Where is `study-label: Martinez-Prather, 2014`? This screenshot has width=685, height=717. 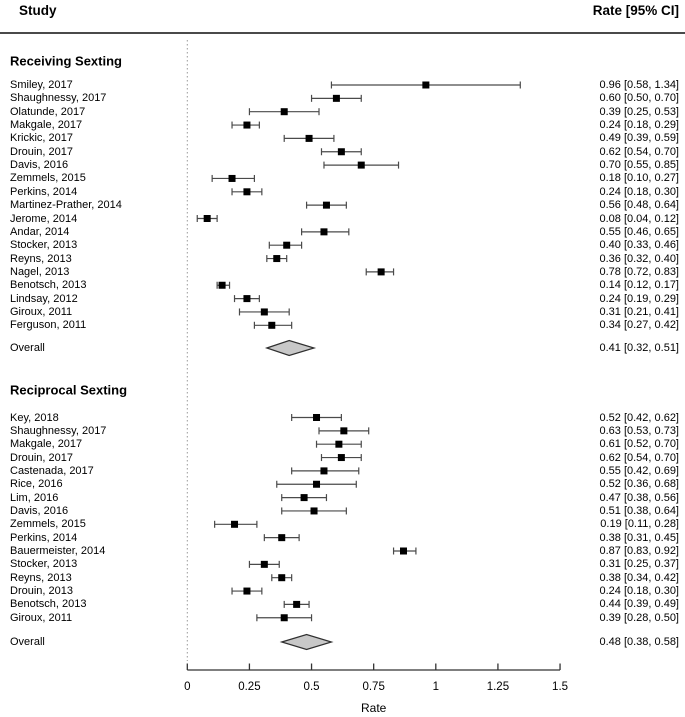 study-label: Martinez-Prather, 2014 is located at coordinates (66, 205).